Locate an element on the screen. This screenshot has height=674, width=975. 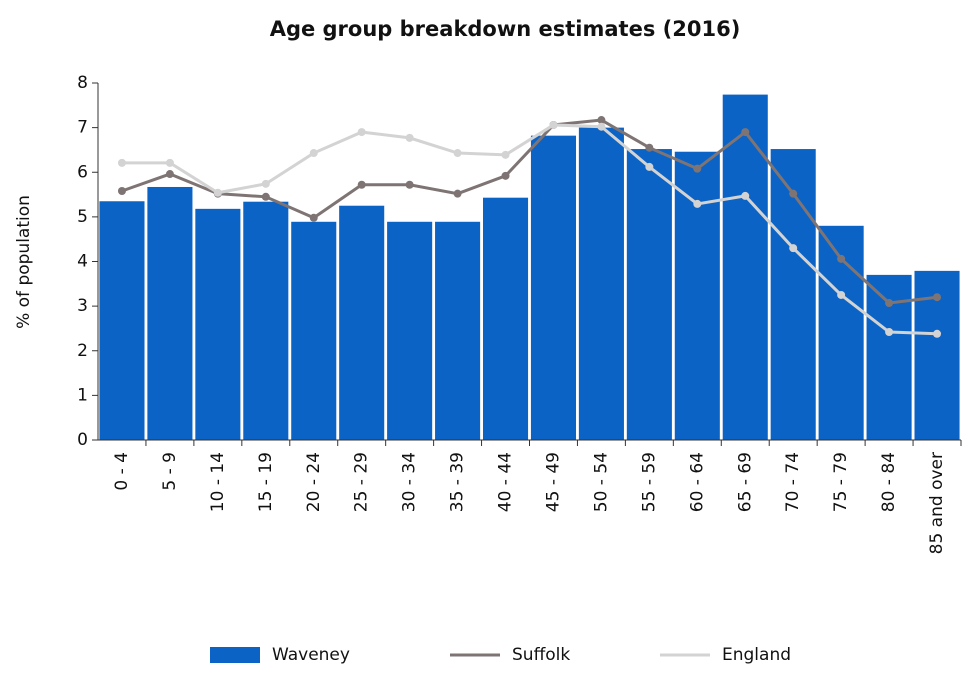
legend-label: Waveney is located at coordinates (311, 655).